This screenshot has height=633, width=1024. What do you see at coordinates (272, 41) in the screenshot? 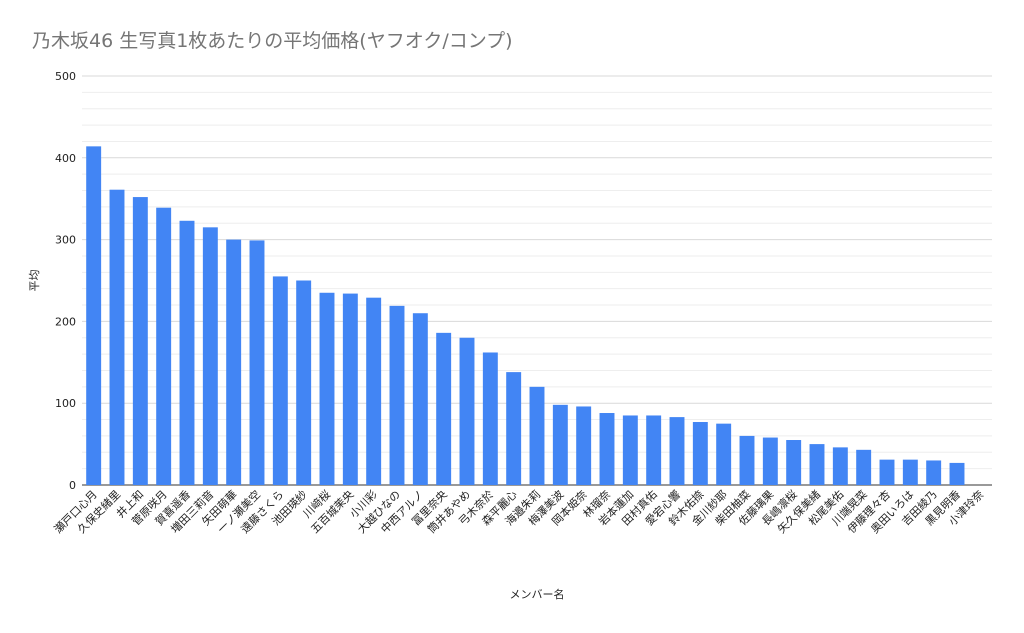
I see `chart-title: 乃木坂46 生写真1枚あたりの平均価格(ヤフオク/コンプ)` at bounding box center [272, 41].